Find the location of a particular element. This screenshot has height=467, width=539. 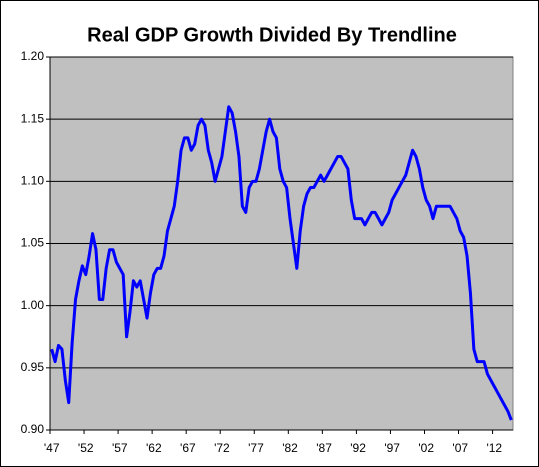

x-tick-label: '77 is located at coordinates (256, 448).